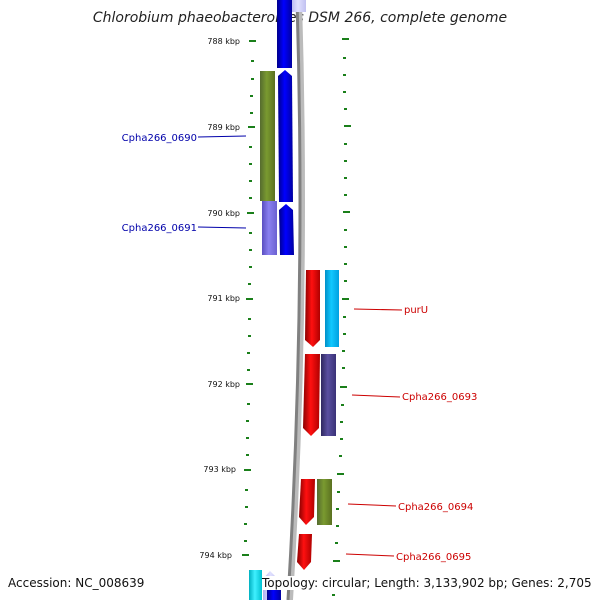 The width and height of the screenshot is (600, 600). What do you see at coordinates (159, 138) in the screenshot?
I see `gene-label-0690: Cpha266_0690` at bounding box center [159, 138].